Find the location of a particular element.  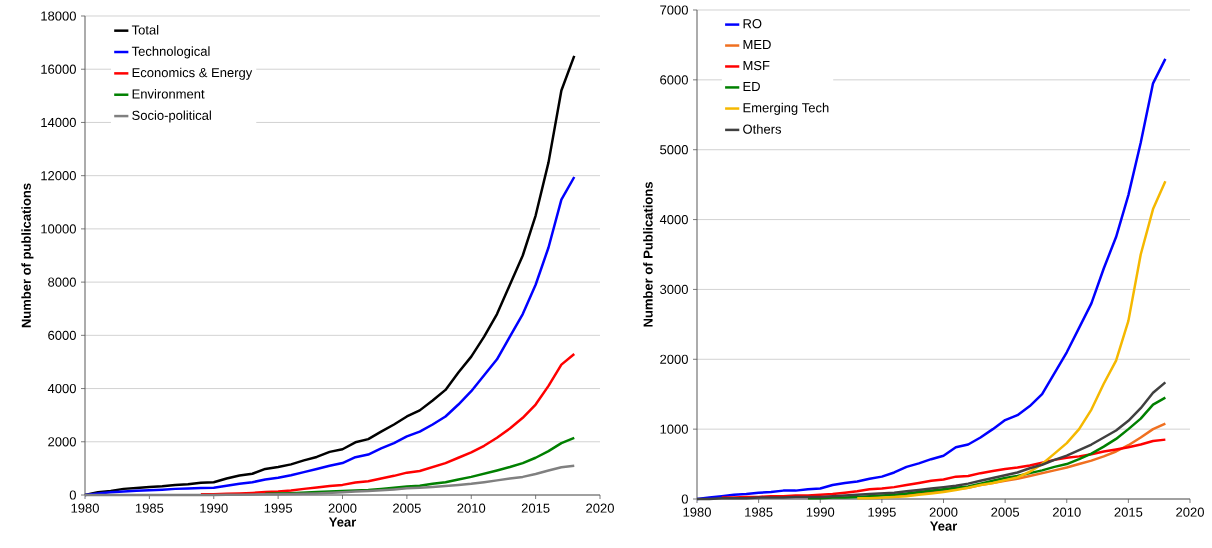

legend-label: Environment is located at coordinates (168, 94).